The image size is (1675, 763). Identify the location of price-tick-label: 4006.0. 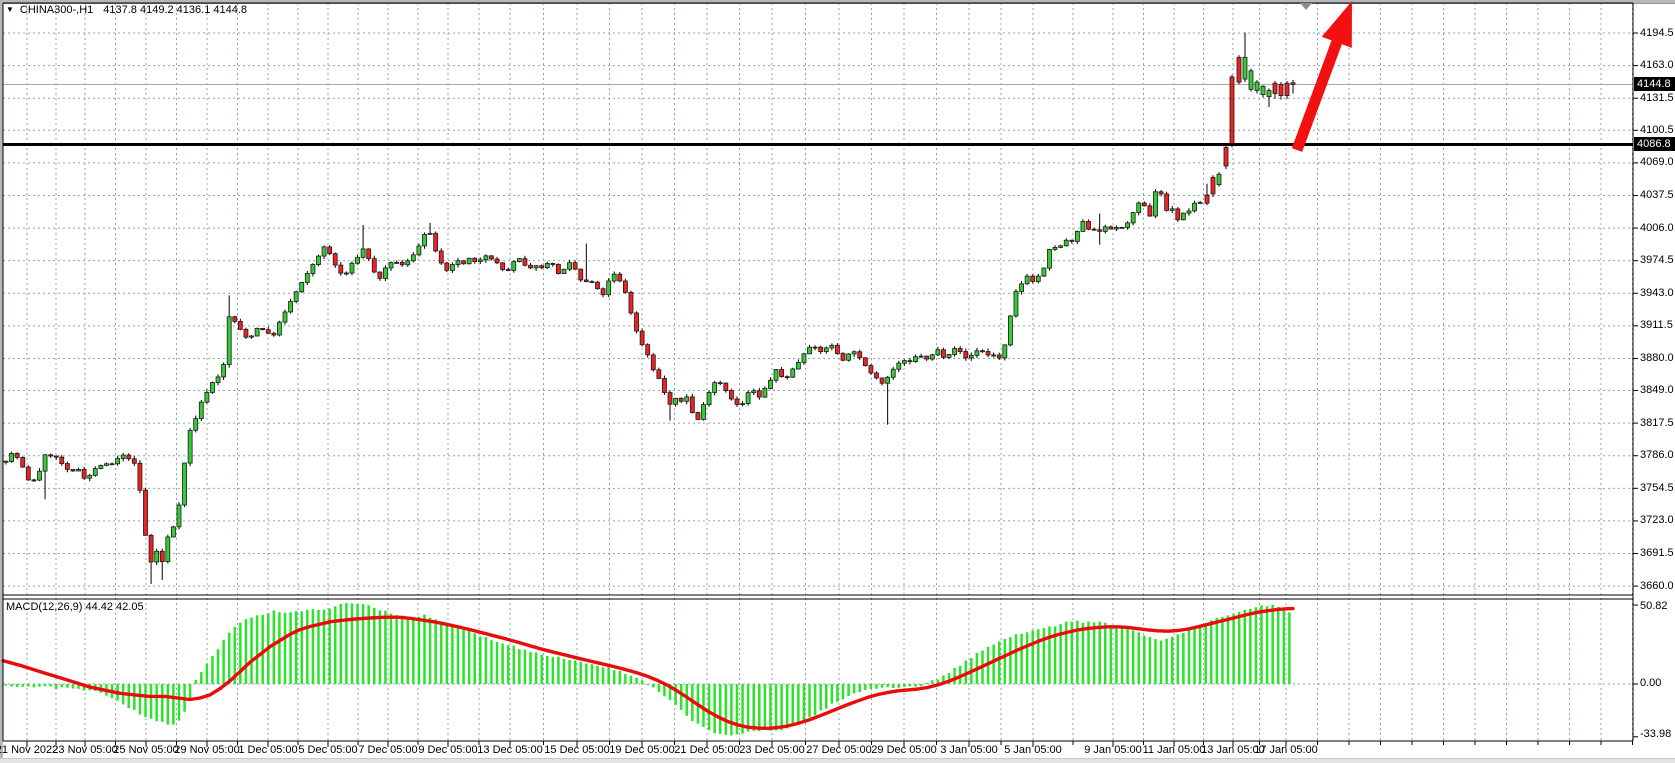
(1657, 227).